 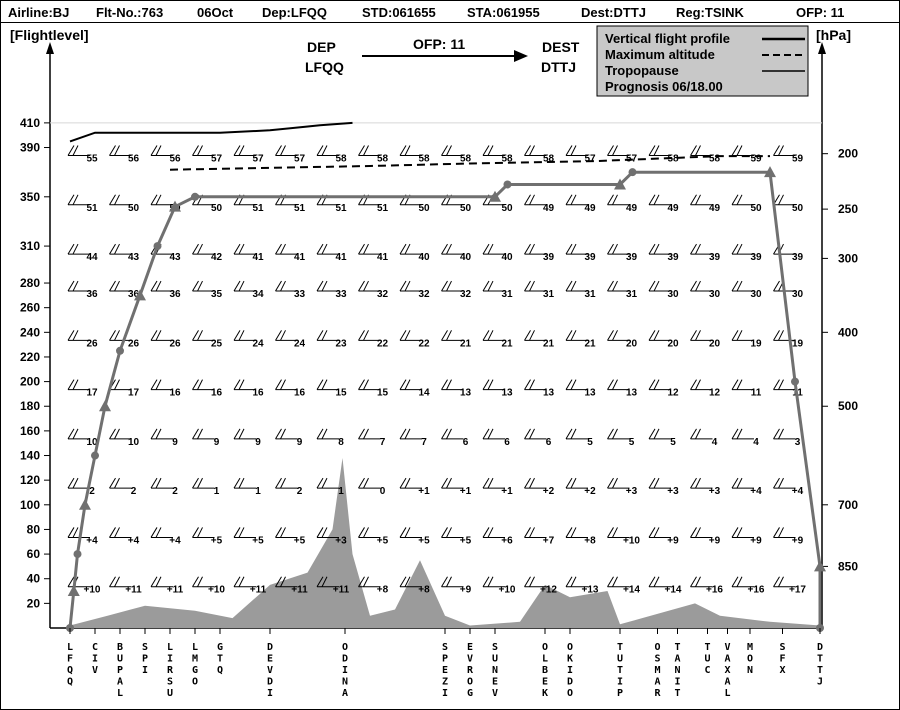 What do you see at coordinates (466, 343) in the screenshot?
I see `wind-temp-label: 21` at bounding box center [466, 343].